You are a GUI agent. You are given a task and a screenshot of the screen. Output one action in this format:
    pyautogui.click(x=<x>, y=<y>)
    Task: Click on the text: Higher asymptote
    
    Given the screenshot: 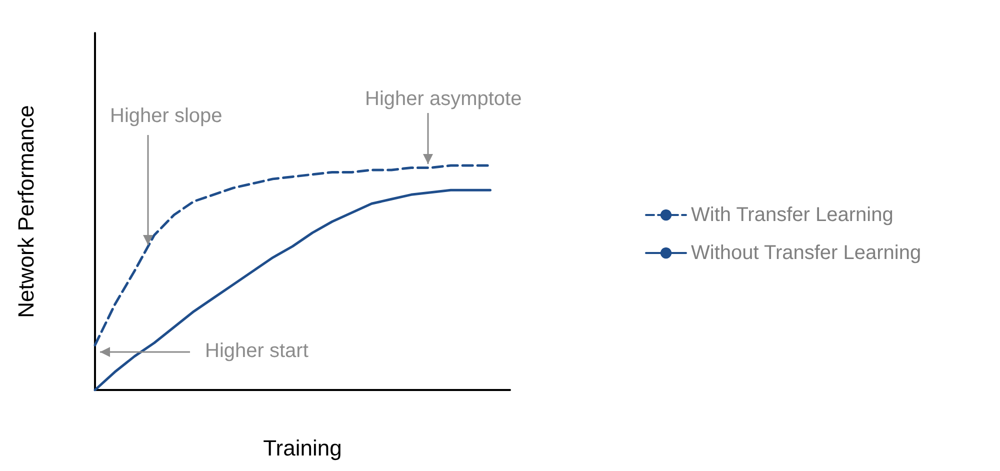 What is the action you would take?
    pyautogui.click(x=443, y=99)
    